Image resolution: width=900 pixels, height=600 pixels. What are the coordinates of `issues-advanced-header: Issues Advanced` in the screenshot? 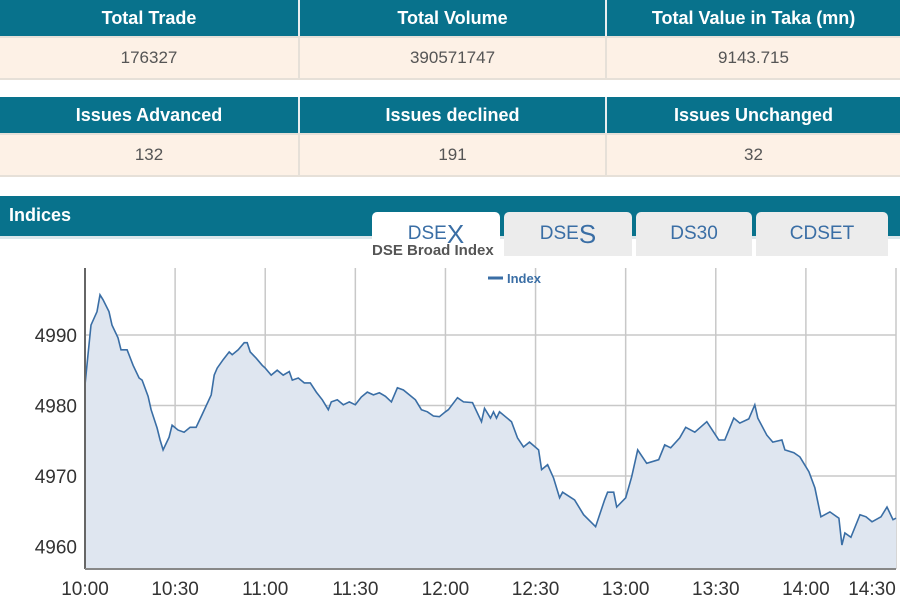 It's located at (150, 115).